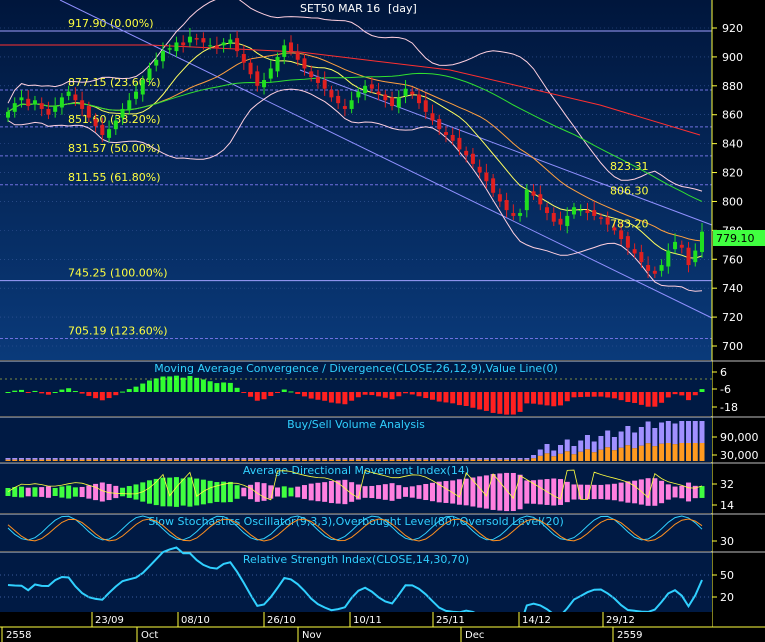 This screenshot has height=642, width=765. Describe the element at coordinates (732, 317) in the screenshot. I see `y-tick-label: 720` at that location.